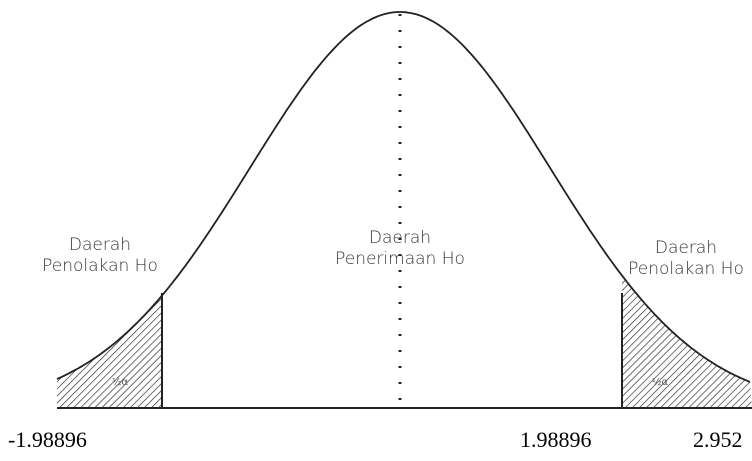  I want to click on rejection-area-left, so click(109, 351).